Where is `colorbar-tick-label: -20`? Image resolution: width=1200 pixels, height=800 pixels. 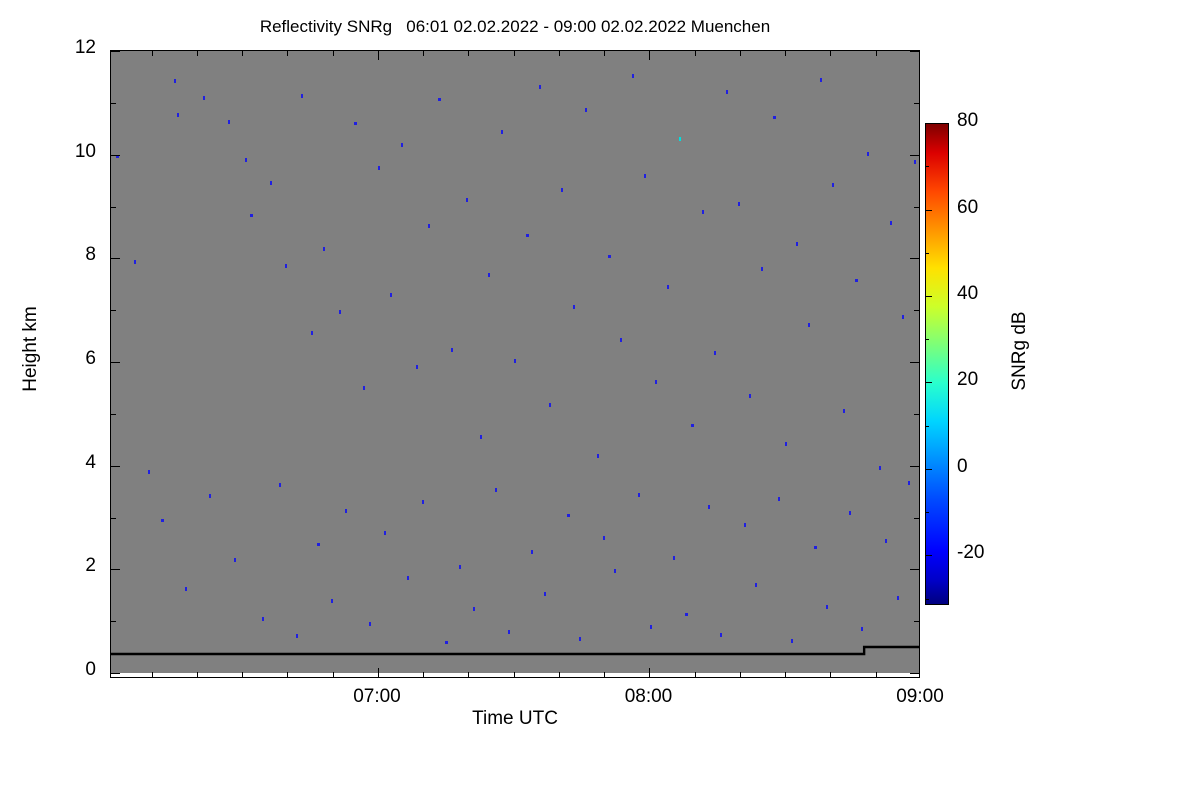
colorbar-tick-label: -20 is located at coordinates (971, 553).